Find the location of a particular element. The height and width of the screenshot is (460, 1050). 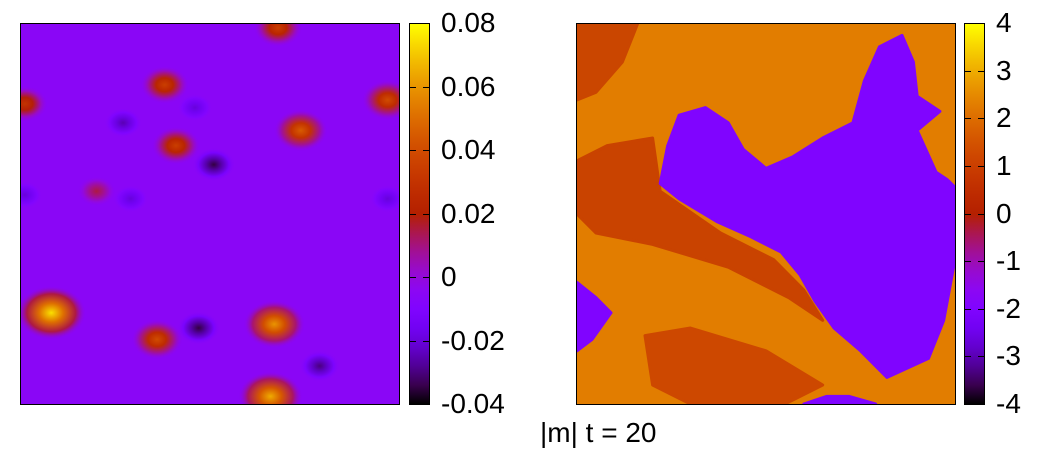

colorbar-tick-label: -2 is located at coordinates (1008, 308).